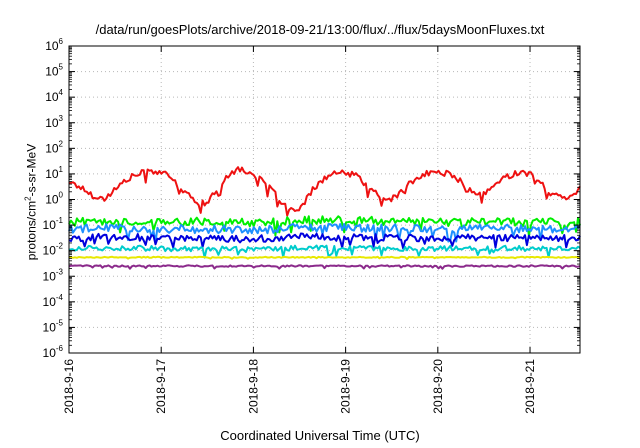 Image resolution: width=640 pixels, height=448 pixels. I want to click on x-axis-label: Coordinated Universal Time (UTC), so click(320, 435).